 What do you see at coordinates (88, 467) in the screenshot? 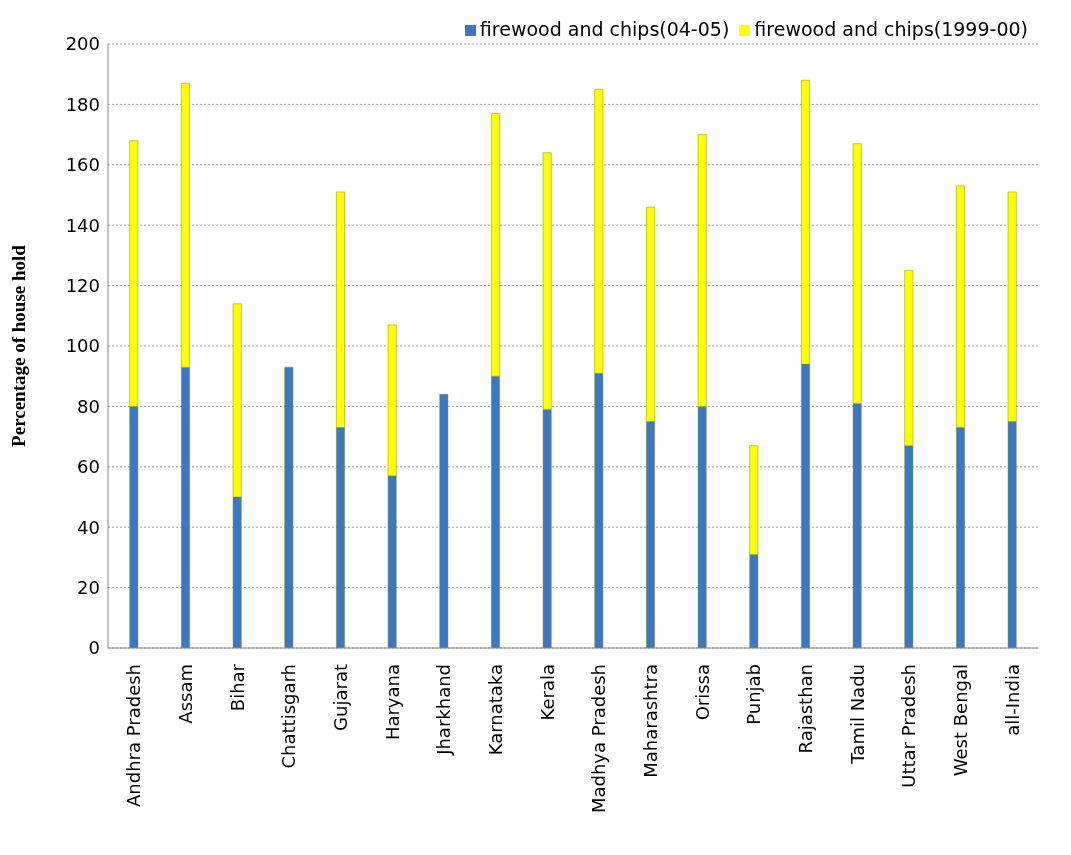
I see `y-tick-label: 60` at bounding box center [88, 467].